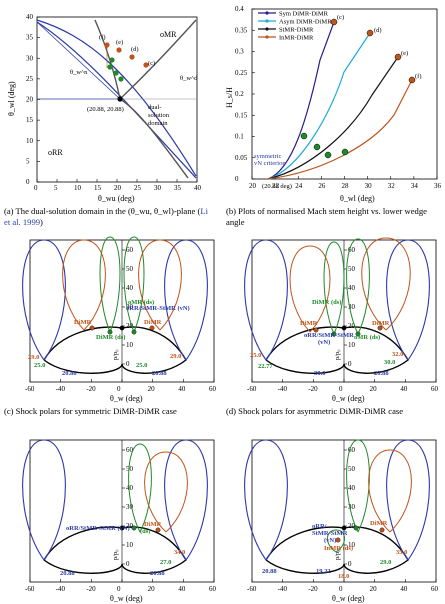 Image resolution: width=445 pixels, height=604 pixels. Describe the element at coordinates (323, 571) in the screenshot. I see `value-4: 19.22` at that location.